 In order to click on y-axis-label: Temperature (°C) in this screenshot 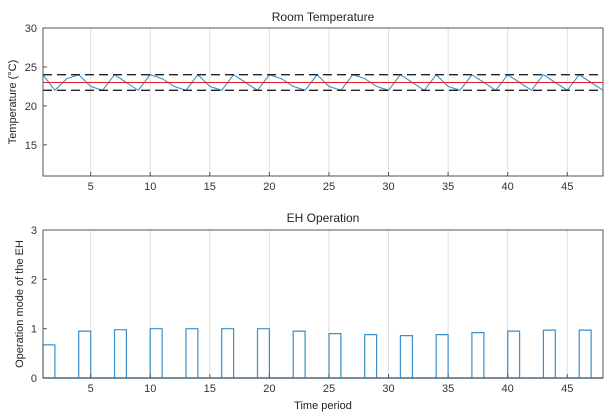, I will do `click(13, 102)`.